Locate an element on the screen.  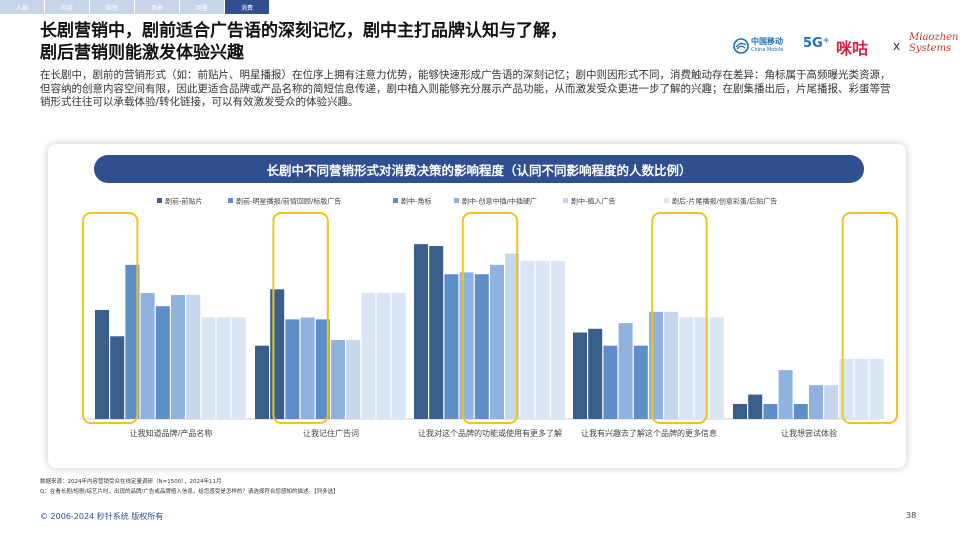
legend-label-0: 剧前-前贴片 is located at coordinates (184, 201).